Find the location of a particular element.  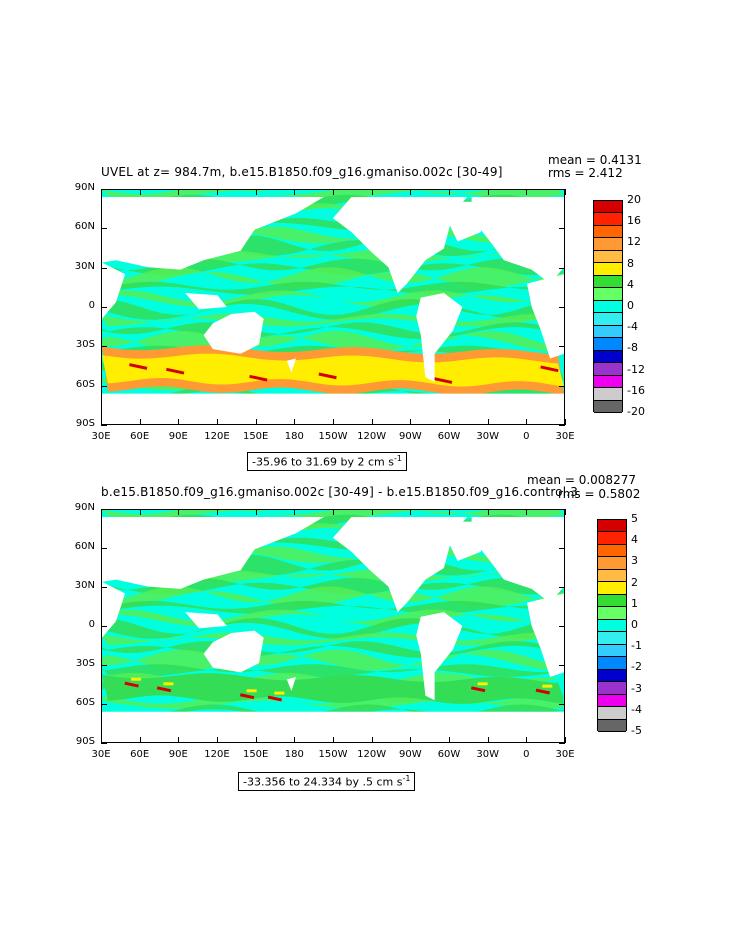

longitude-label: 0 is located at coordinates (526, 754).